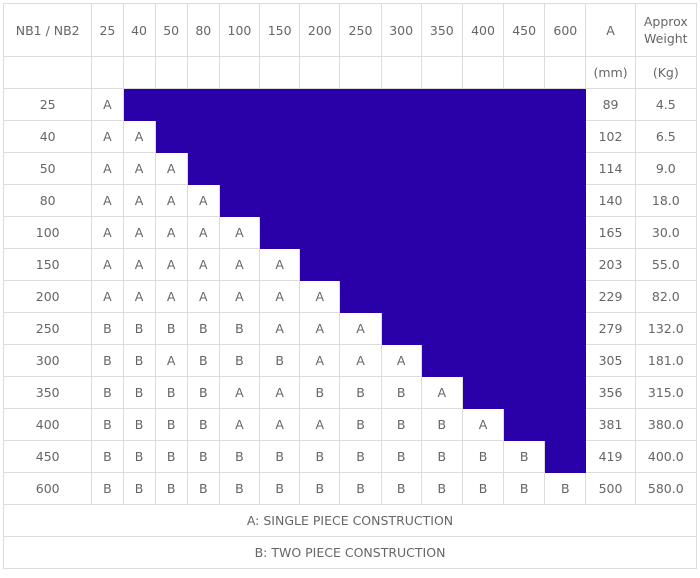  I want to click on construction-note-b: B: TWO PIECE CONSTRUCTION, so click(350, 552).